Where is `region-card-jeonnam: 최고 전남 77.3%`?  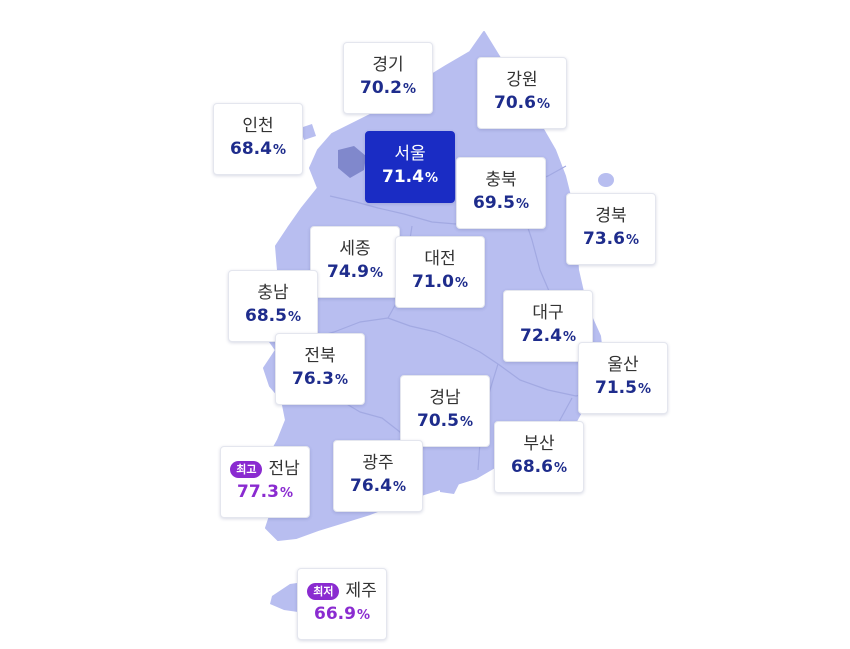 region-card-jeonnam: 최고 전남 77.3% is located at coordinates (265, 482).